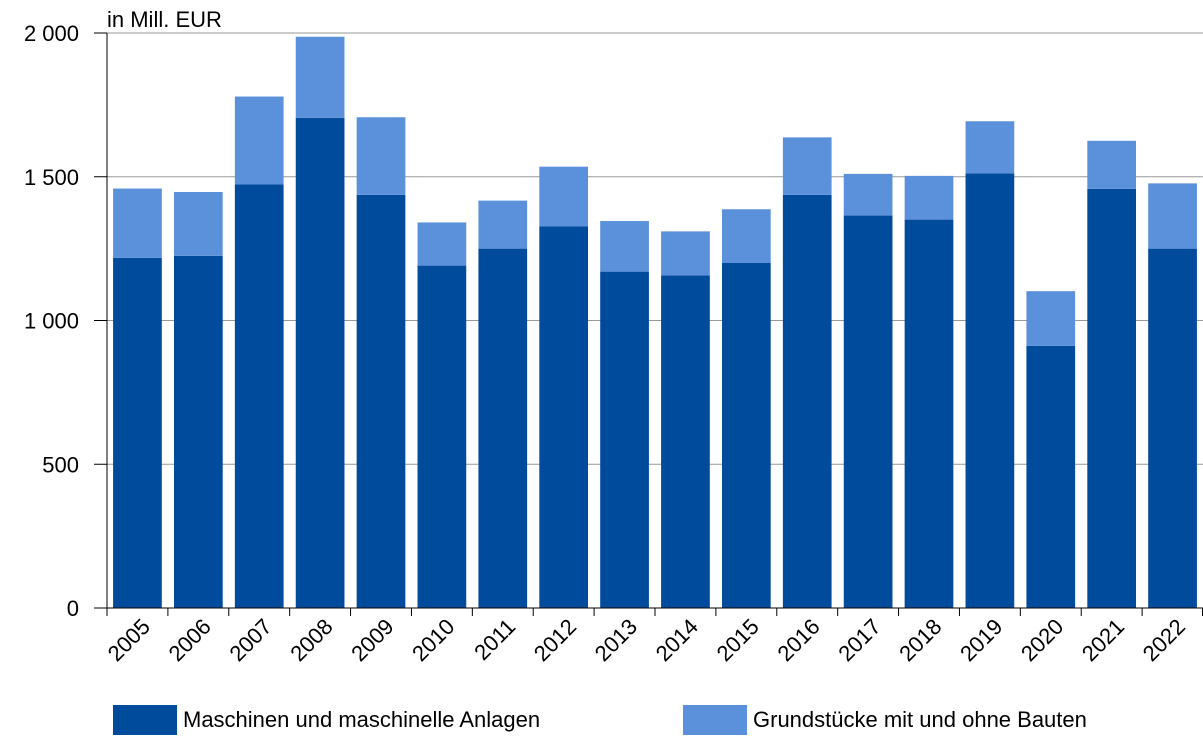 This screenshot has height=739, width=1203. What do you see at coordinates (738, 640) in the screenshot?
I see `x-tick-label-2015: 2015` at bounding box center [738, 640].